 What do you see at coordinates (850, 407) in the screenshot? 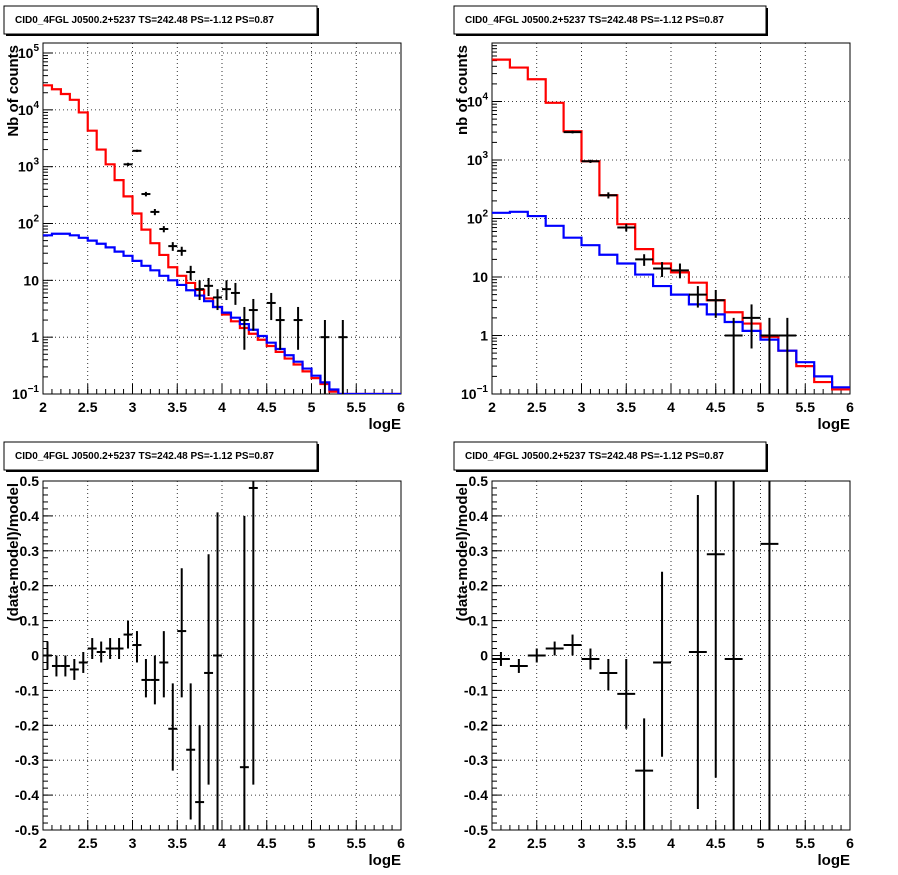
I see `x-tick-label: 6` at bounding box center [850, 407].